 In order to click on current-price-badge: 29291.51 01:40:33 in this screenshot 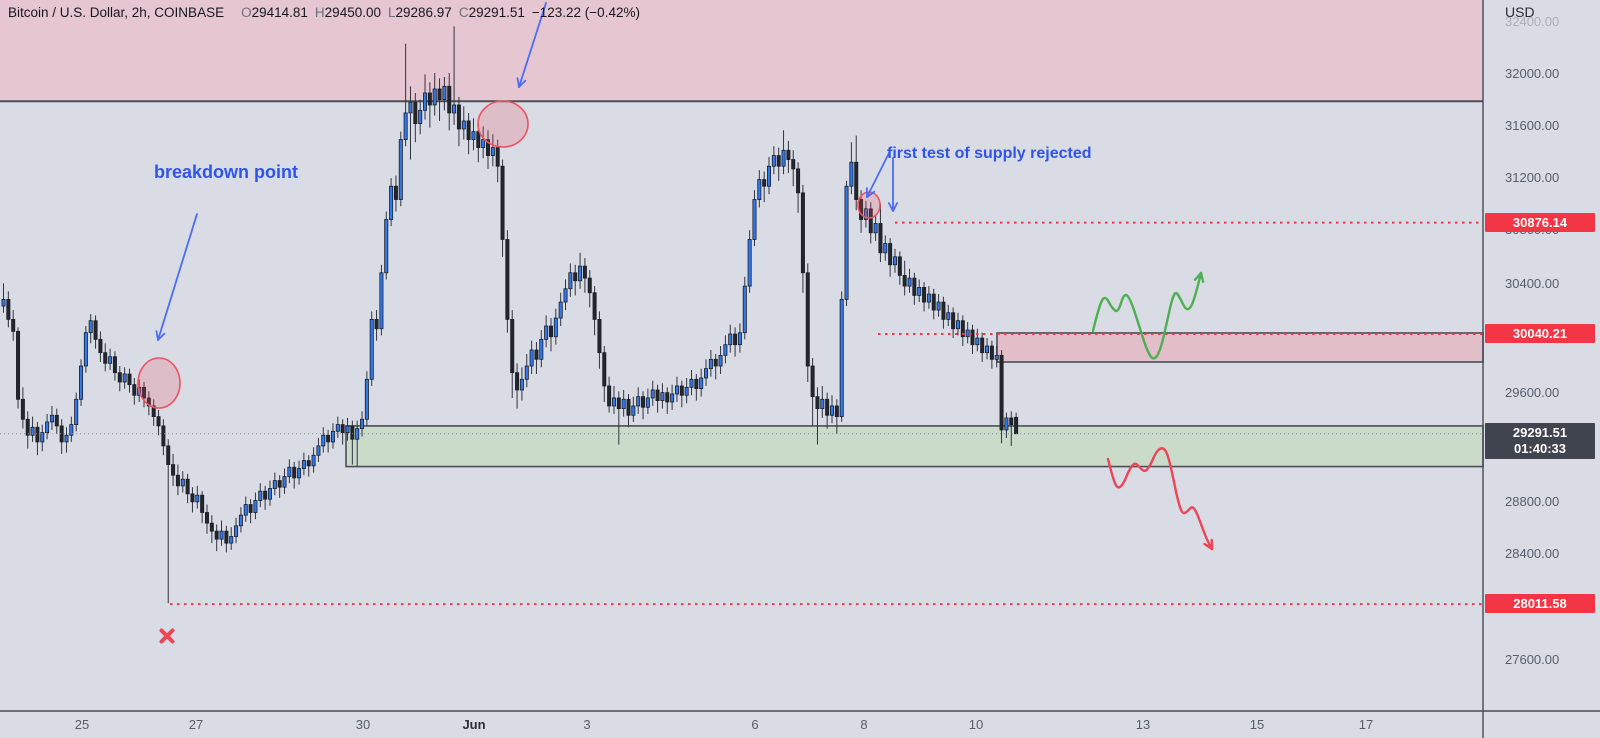, I will do `click(1540, 440)`.